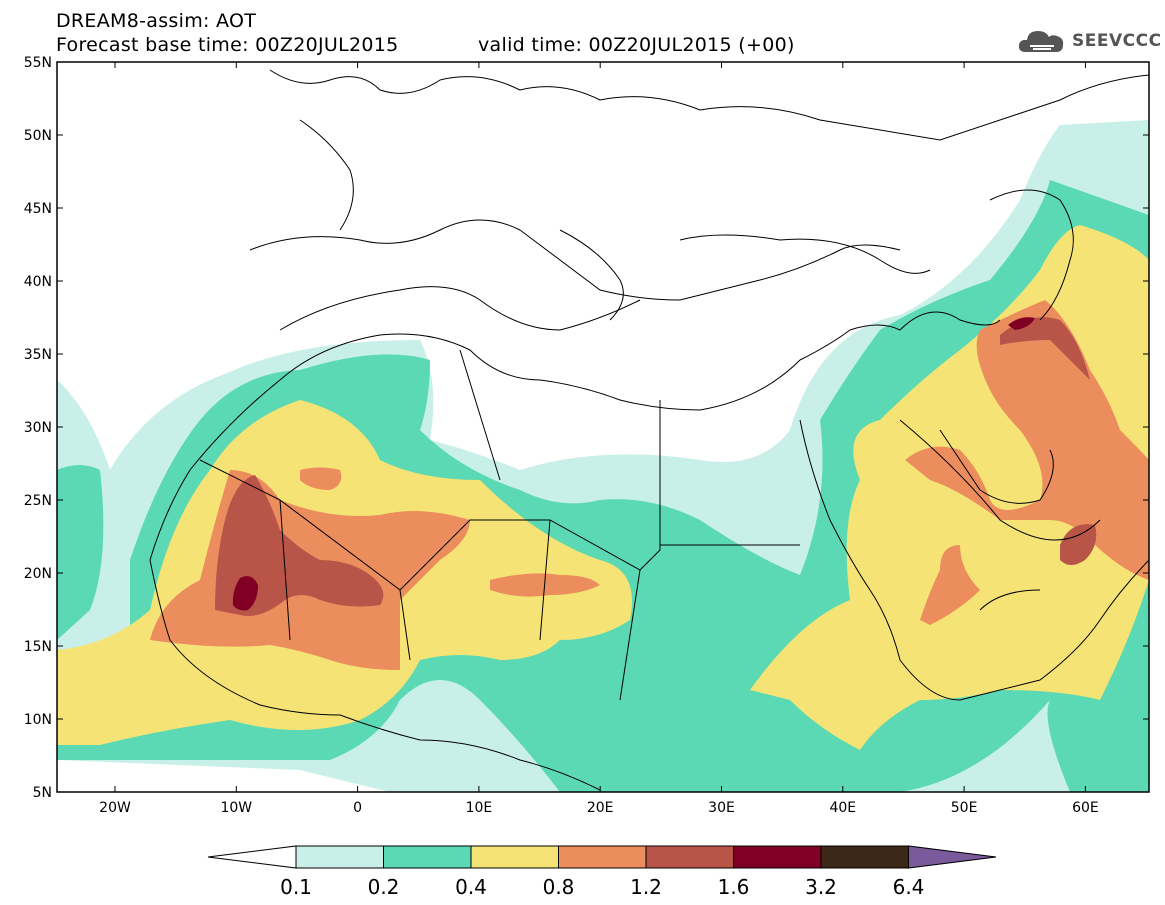 This screenshot has width=1165, height=905. I want to click on lon-tick-label: 60E, so click(1085, 808).